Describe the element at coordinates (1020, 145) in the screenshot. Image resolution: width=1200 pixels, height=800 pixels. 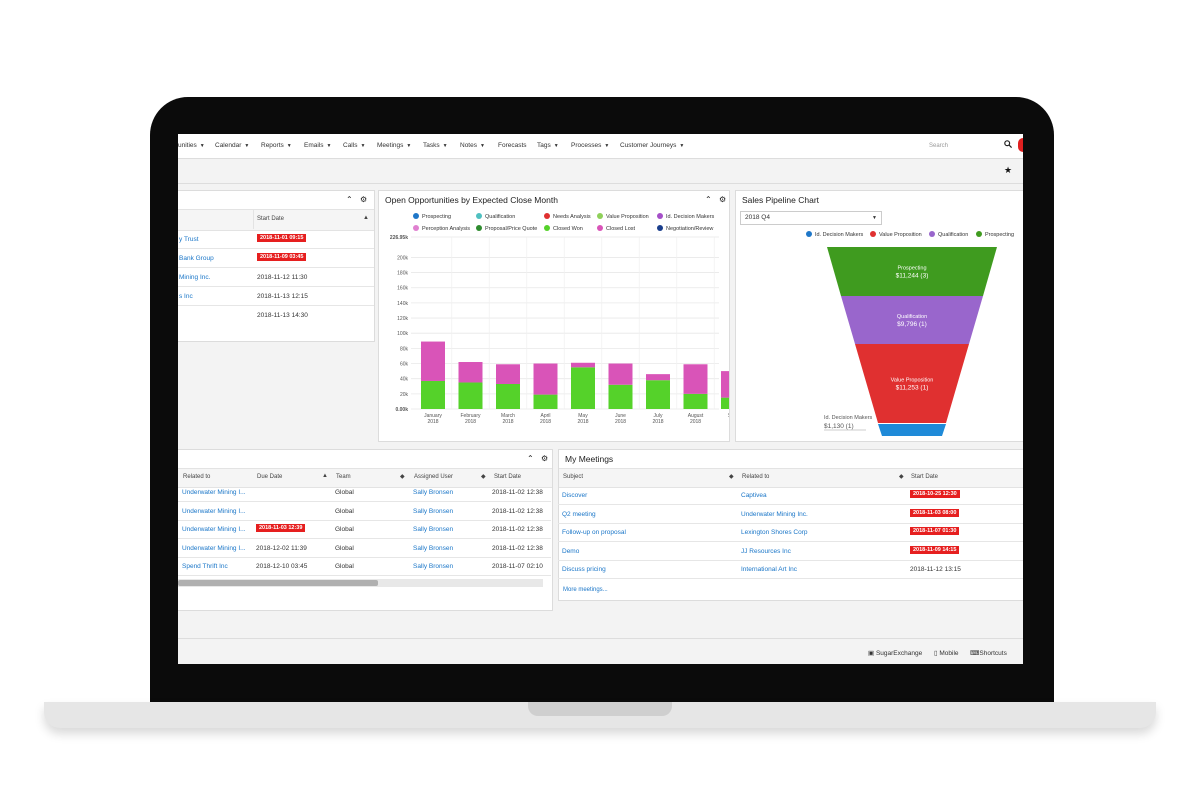
I see `avatar` at that location.